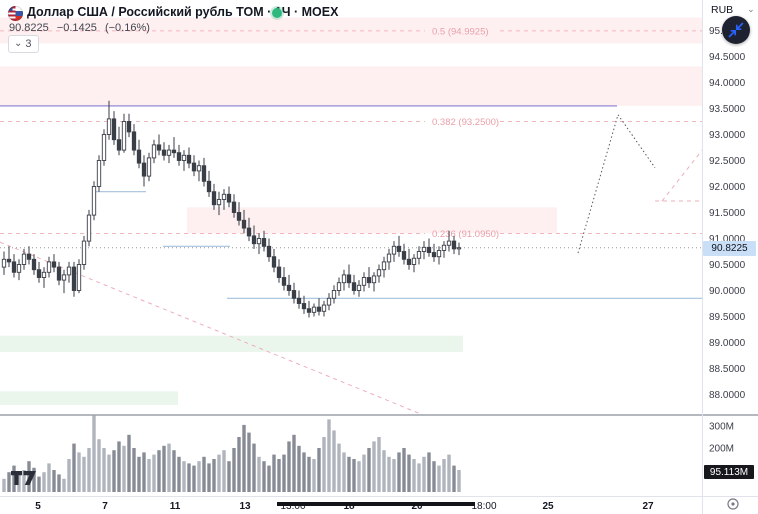 This screenshot has width=758, height=514. What do you see at coordinates (727, 343) in the screenshot?
I see `price-axis-label: 89.0000` at bounding box center [727, 343].